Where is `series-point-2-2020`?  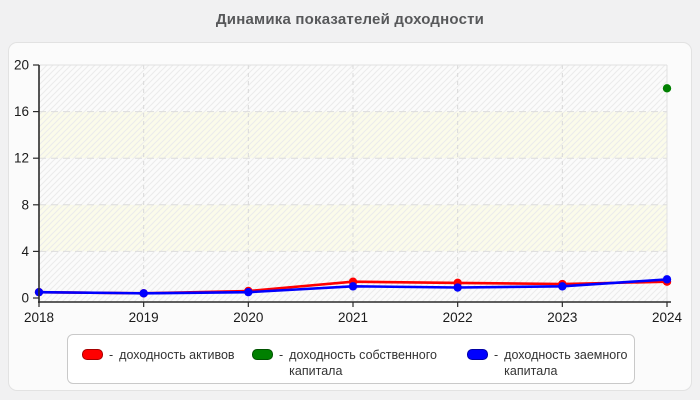 series-point-2-2020 is located at coordinates (248, 292).